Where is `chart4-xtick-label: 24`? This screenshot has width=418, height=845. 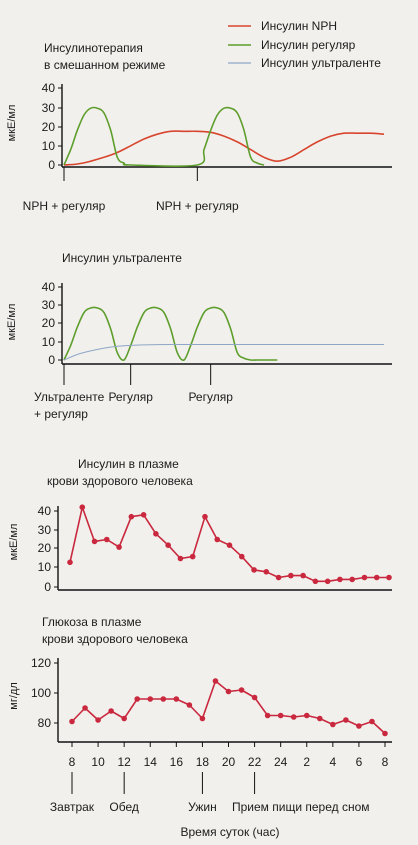
chart4-xtick-label: 24 is located at coordinates (281, 762).